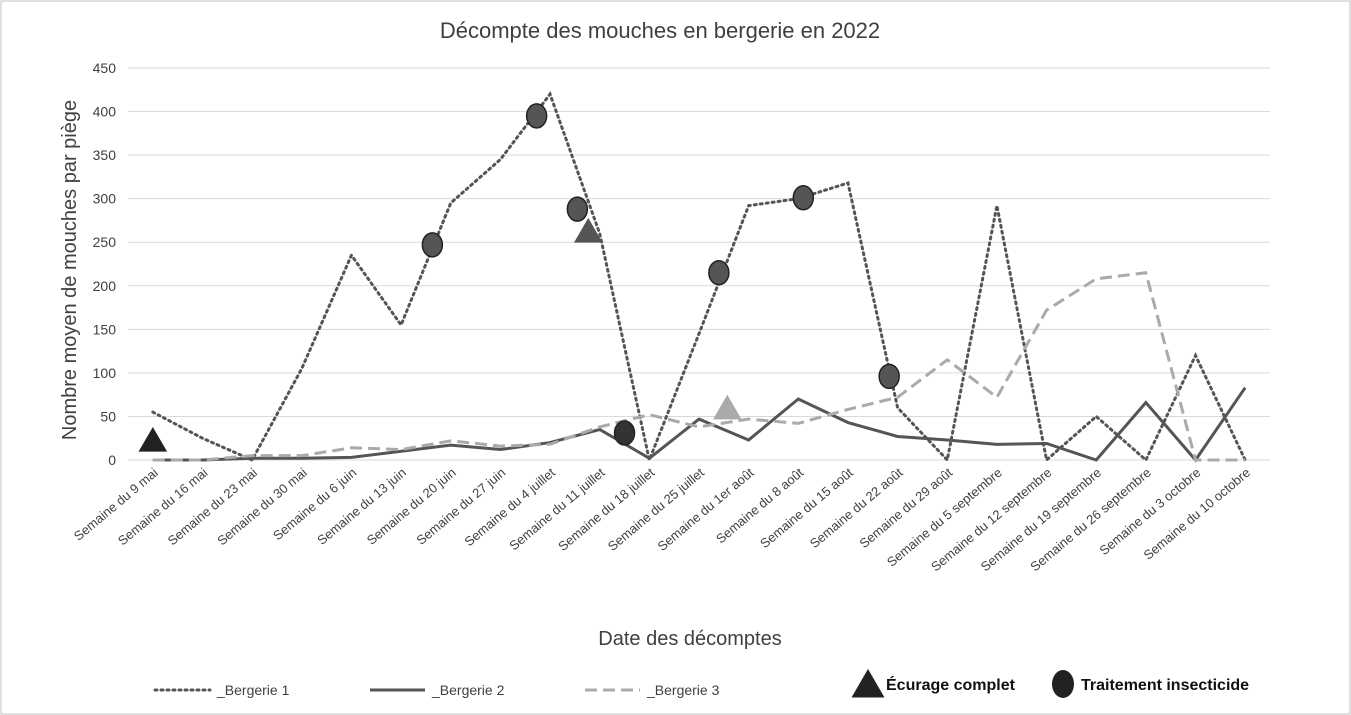  Describe the element at coordinates (105, 286) in the screenshot. I see `y-tick-label: 200` at that location.